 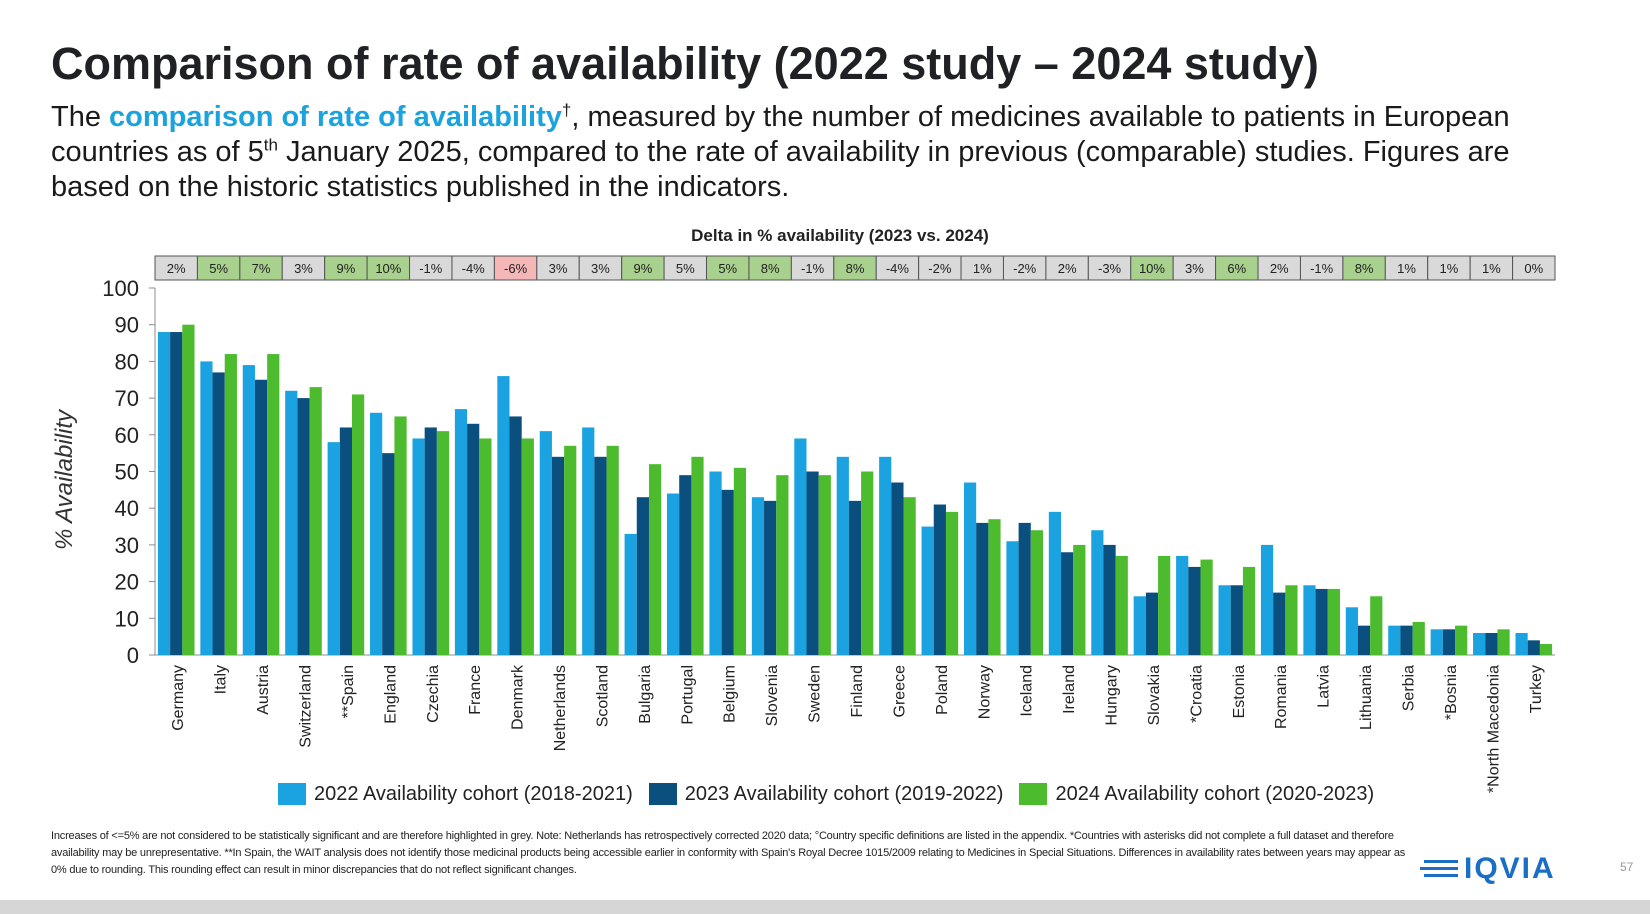 I want to click on legend-label-2024: 2024 Availability cohort (2020-2023), so click(x=1215, y=793).